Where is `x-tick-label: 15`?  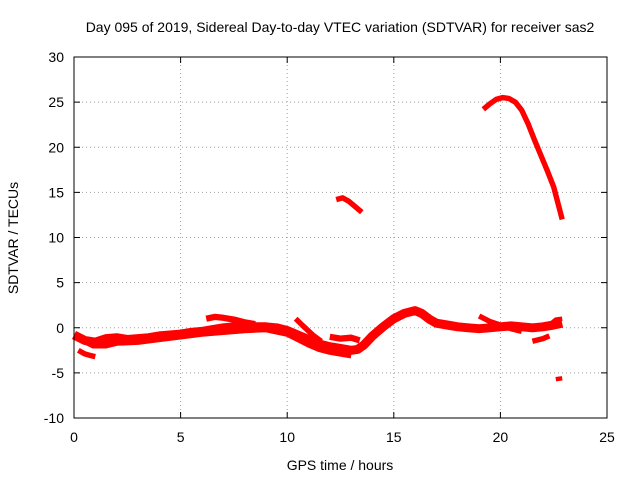 x-tick-label: 15 is located at coordinates (394, 437).